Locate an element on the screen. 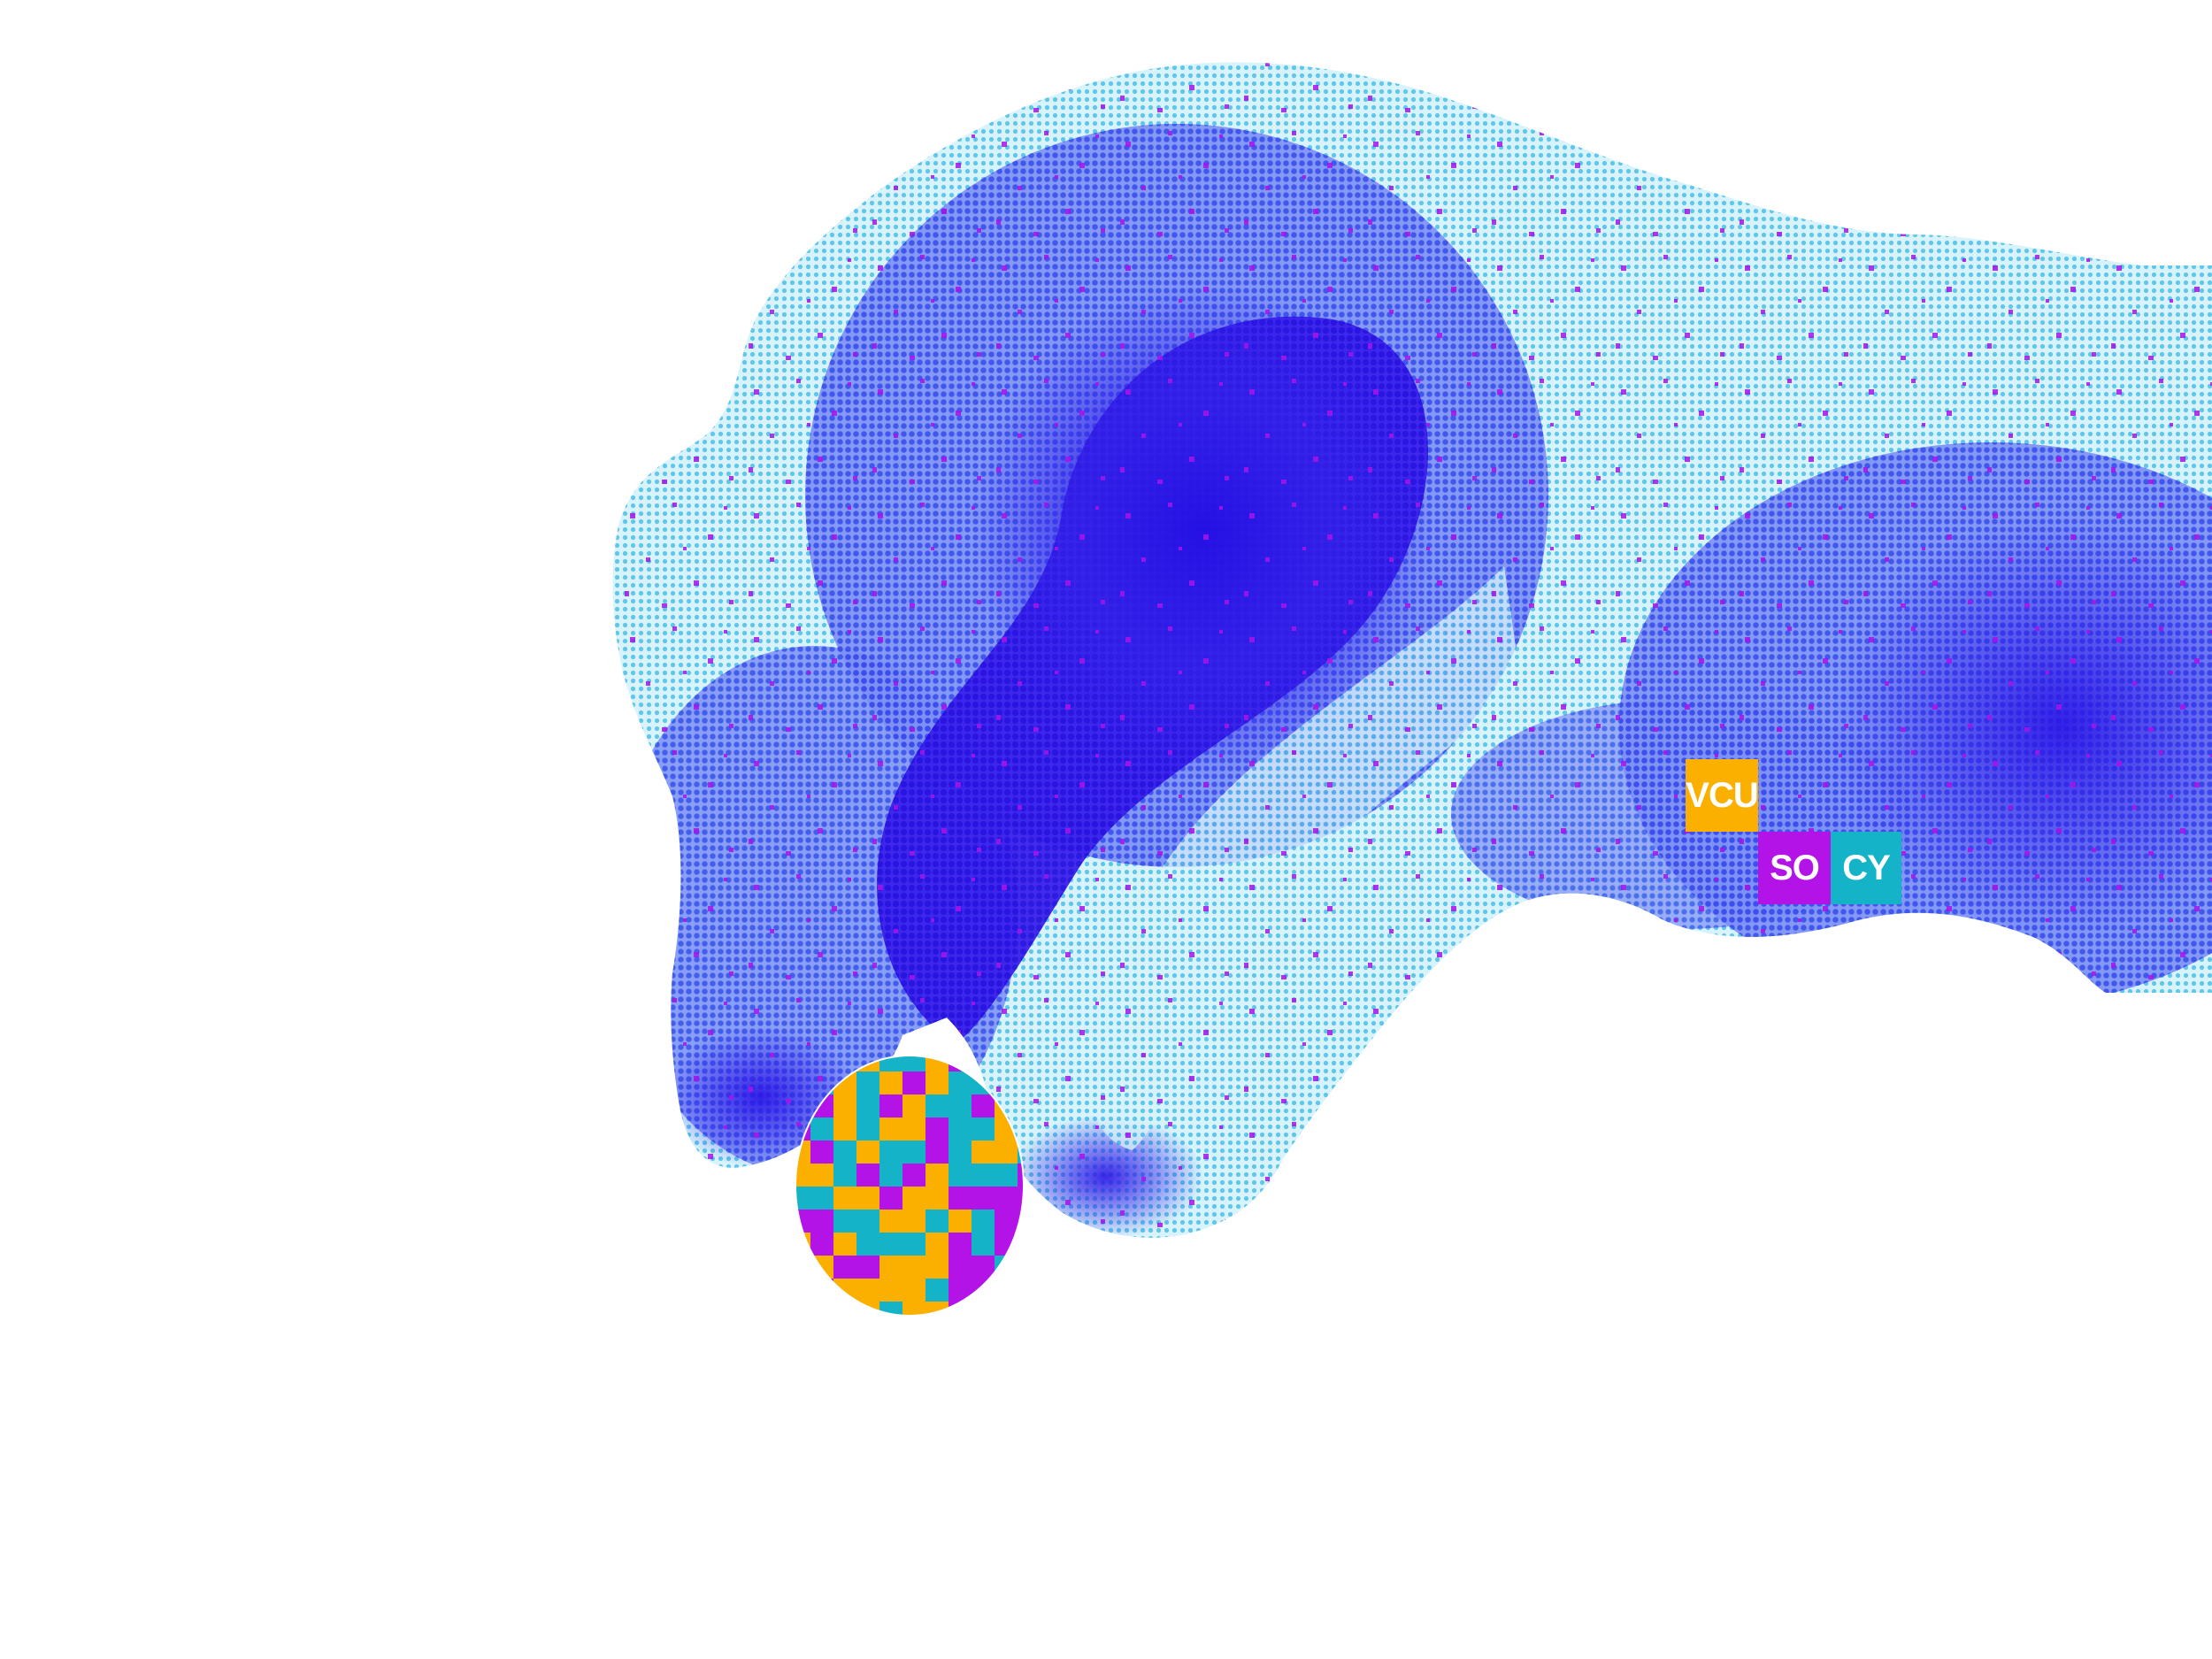 This screenshot has width=2212, height=1659. logo-cy-block is located at coordinates (1866, 868).